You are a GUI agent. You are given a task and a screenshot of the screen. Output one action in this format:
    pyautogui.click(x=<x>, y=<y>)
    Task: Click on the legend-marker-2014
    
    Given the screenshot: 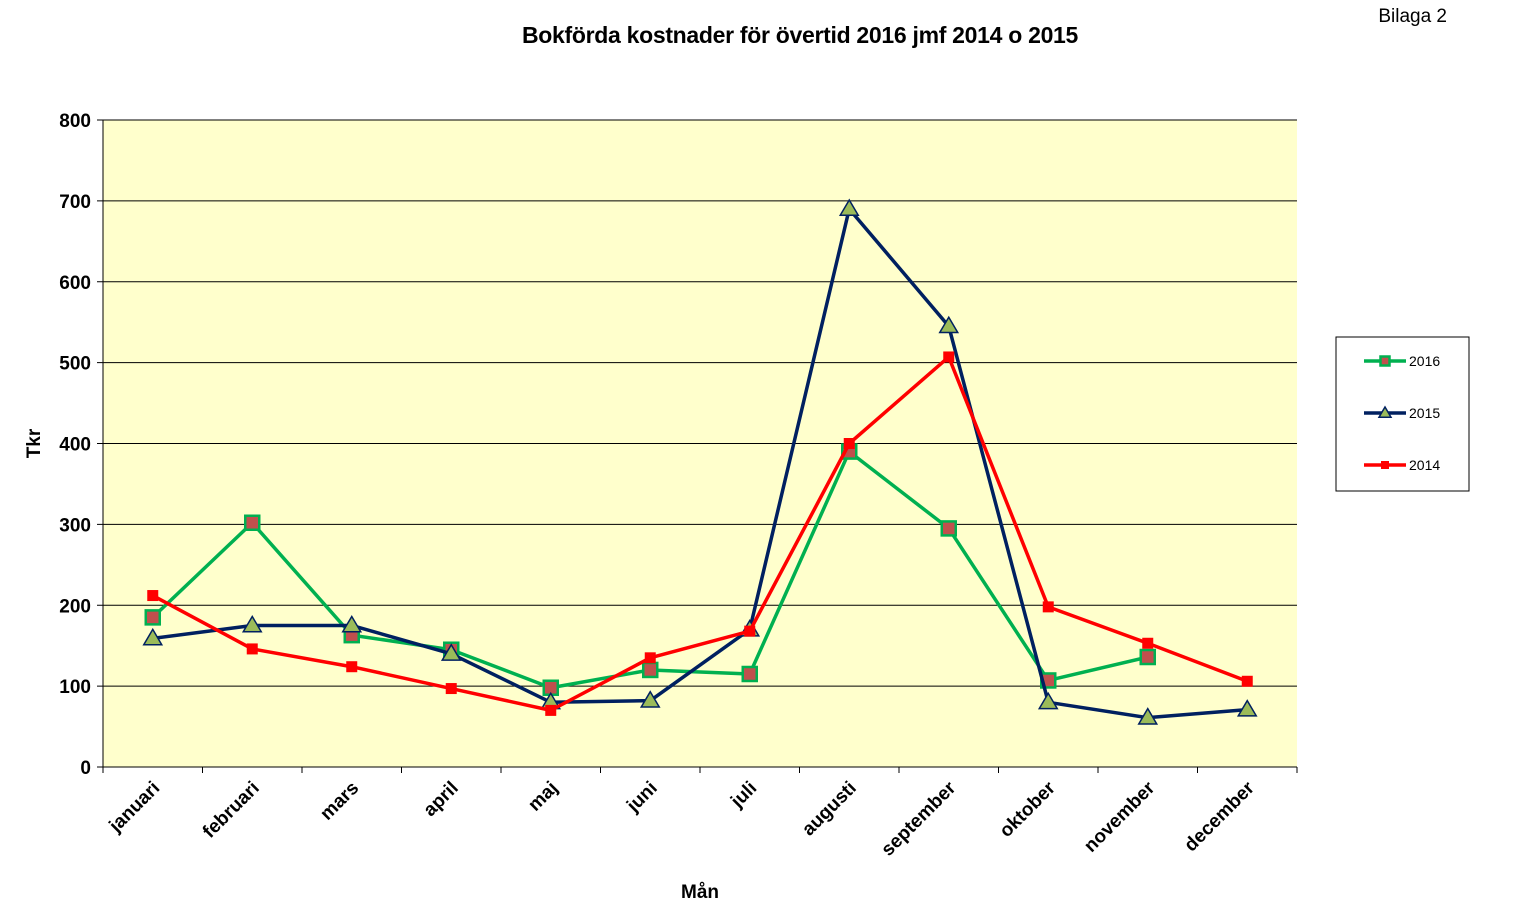 What is the action you would take?
    pyautogui.click(x=1385, y=465)
    